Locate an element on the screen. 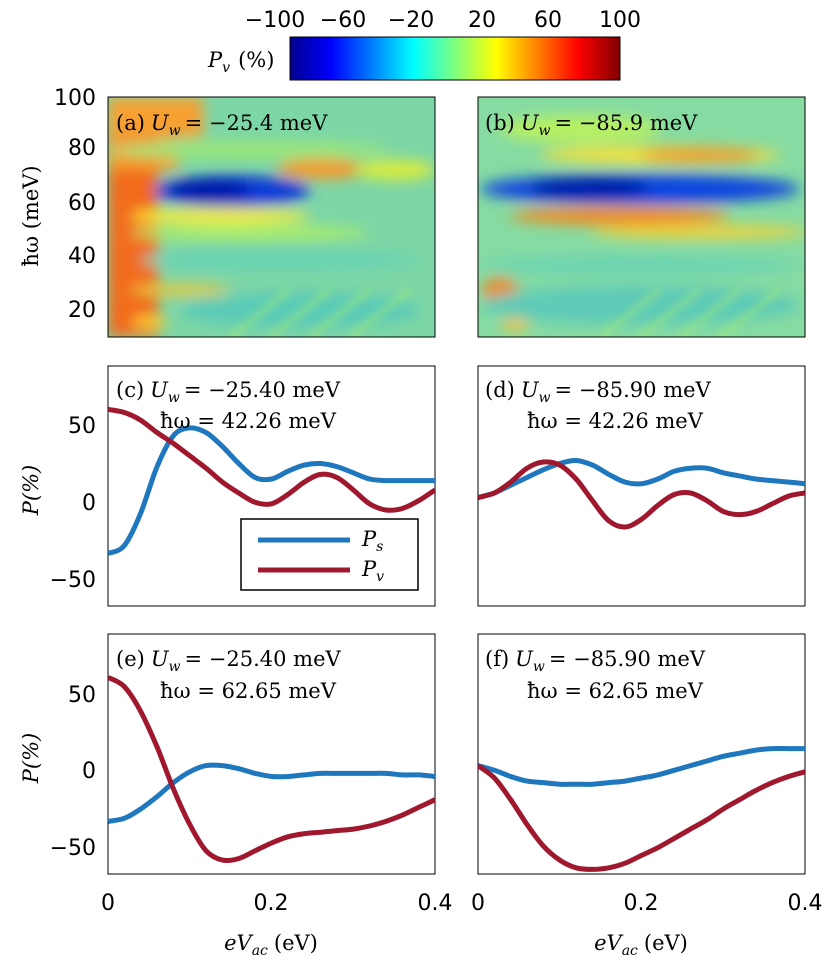 This screenshot has width=830, height=964. colorbar-tick: −20 is located at coordinates (411, 20).